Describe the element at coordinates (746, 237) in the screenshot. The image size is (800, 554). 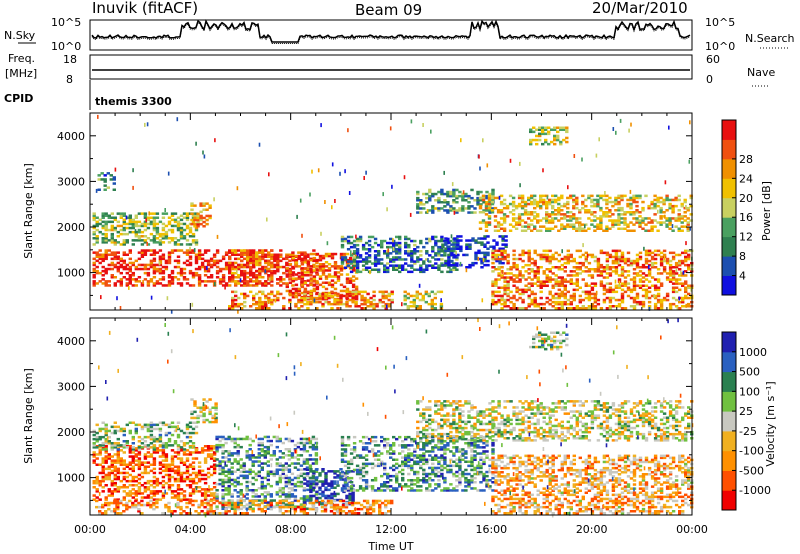
I see `colorbar-tick-label: 12` at that location.